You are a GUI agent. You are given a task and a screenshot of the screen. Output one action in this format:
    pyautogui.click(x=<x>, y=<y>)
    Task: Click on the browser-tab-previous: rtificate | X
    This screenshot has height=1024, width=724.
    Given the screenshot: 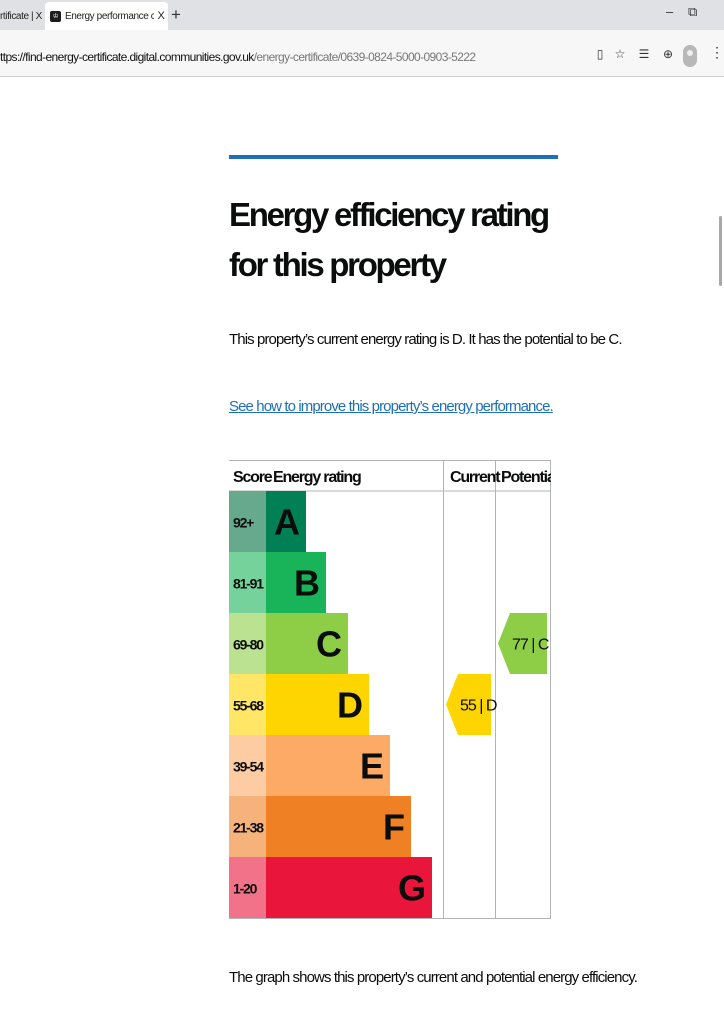 What is the action you would take?
    pyautogui.click(x=22, y=16)
    